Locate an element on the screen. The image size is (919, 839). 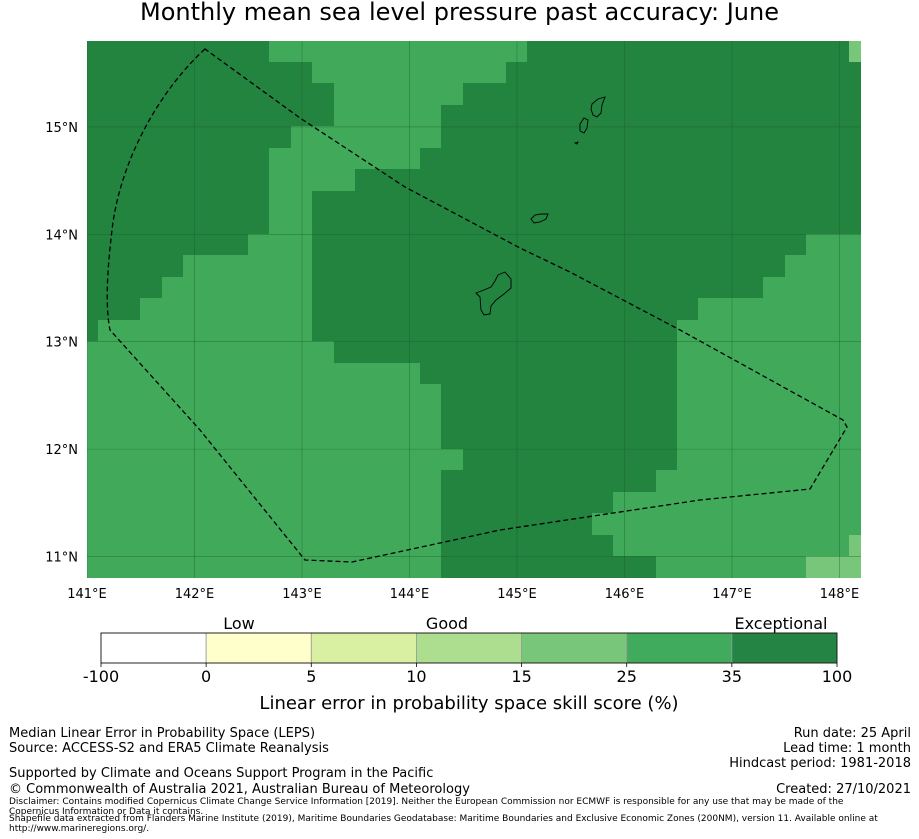
lon-tick-label: 147°E is located at coordinates (732, 594).